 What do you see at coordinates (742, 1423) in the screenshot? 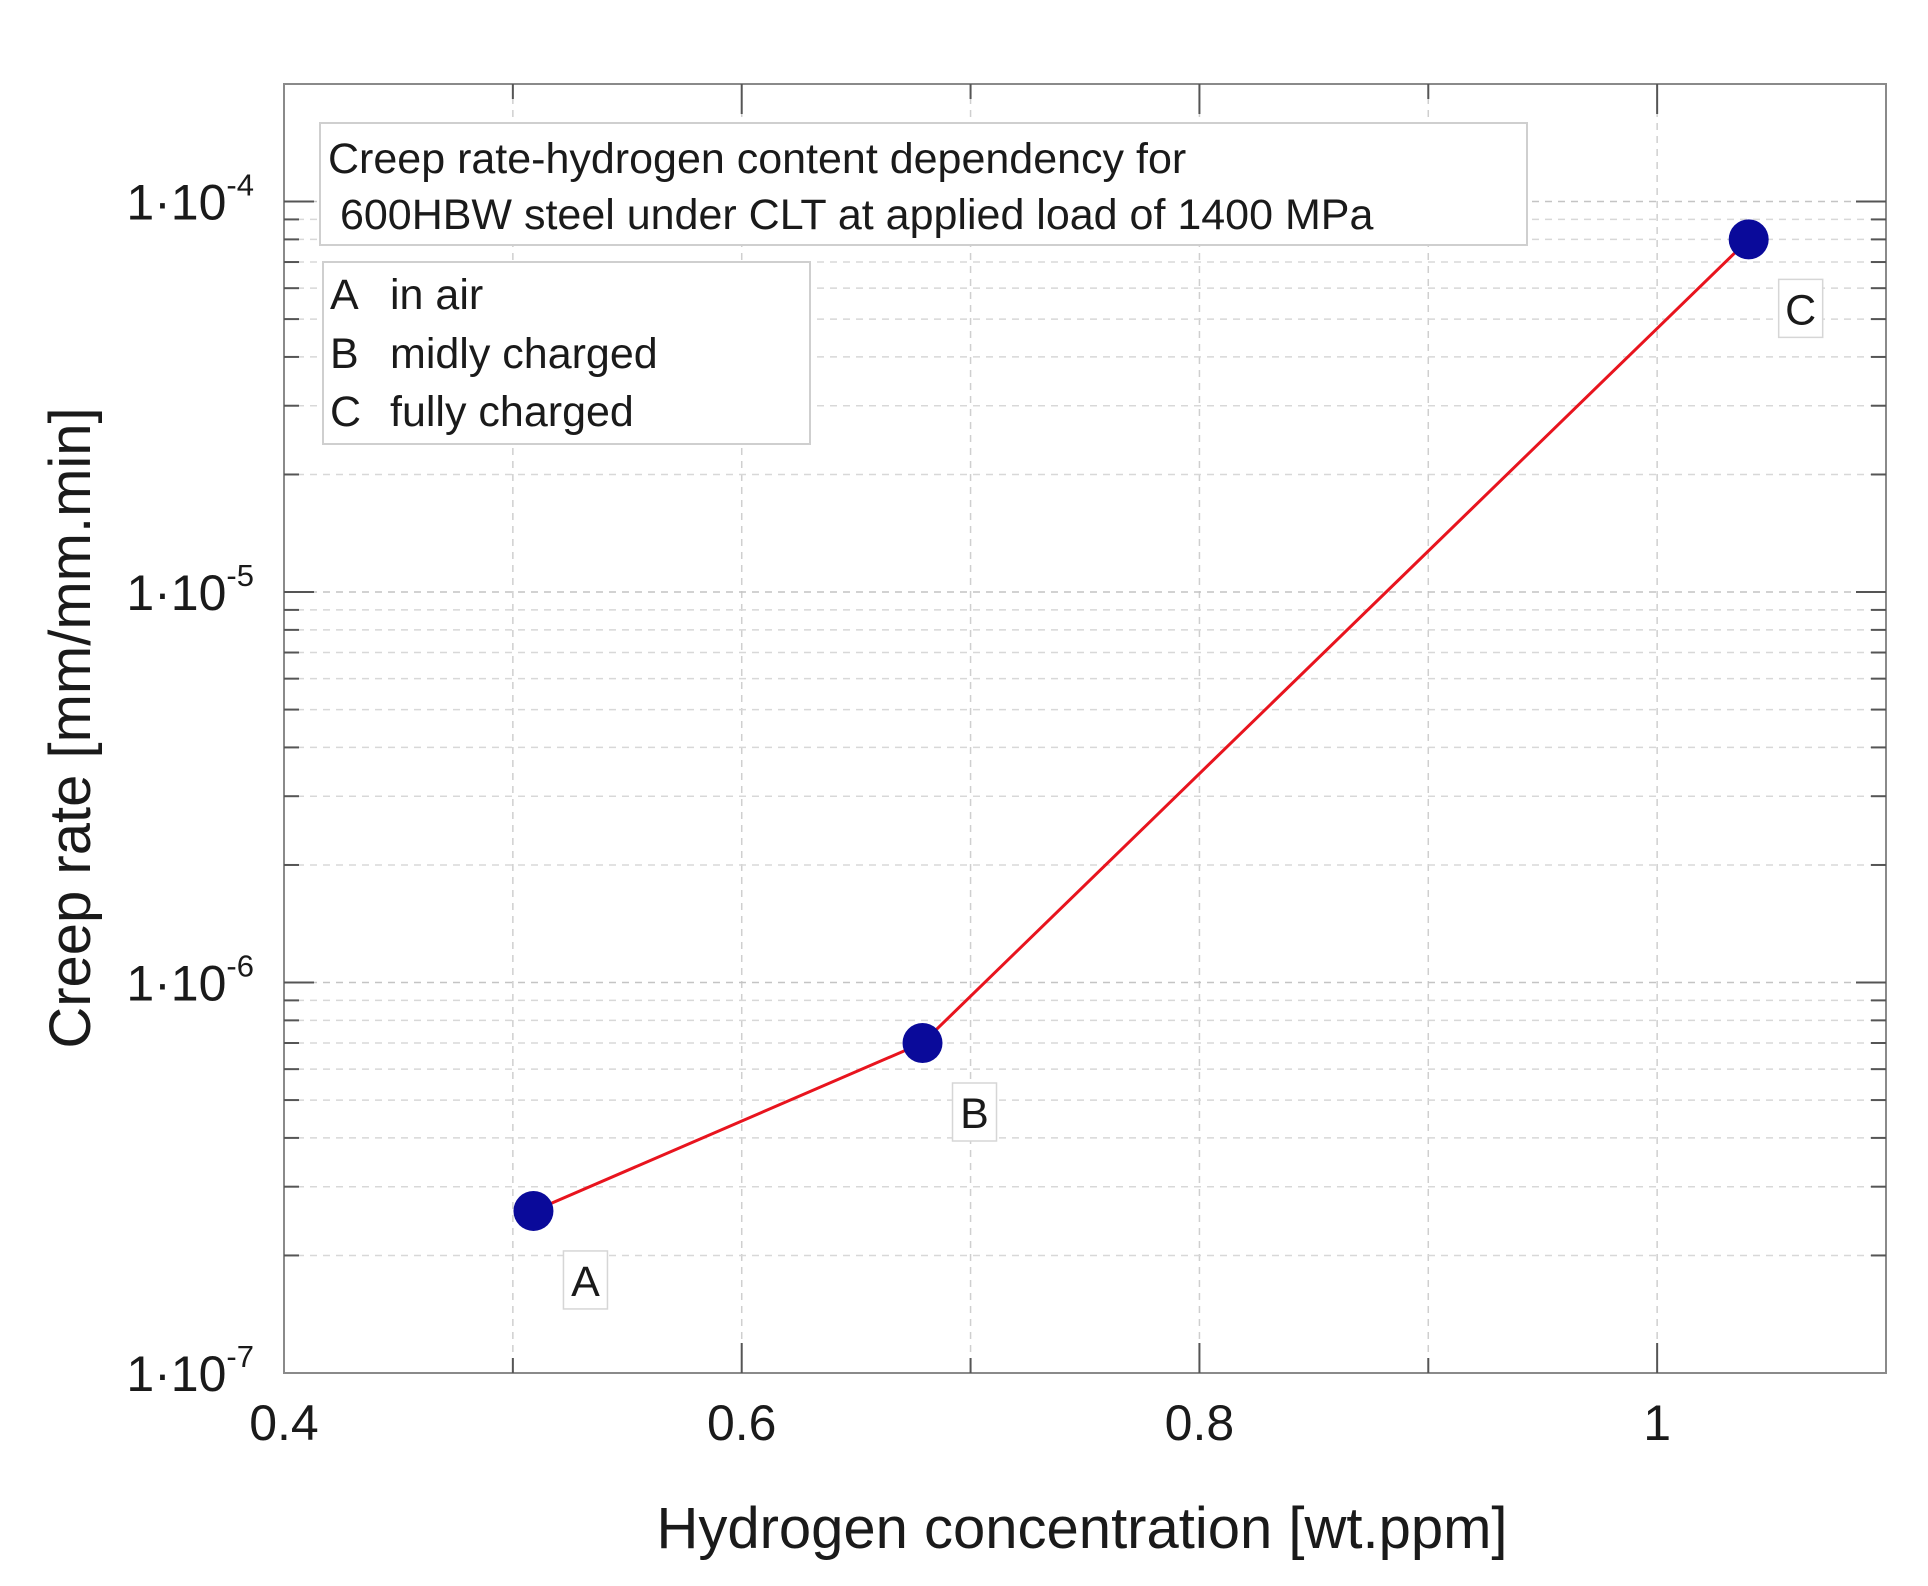
I see `x-tick-label: 0.6` at bounding box center [742, 1423].